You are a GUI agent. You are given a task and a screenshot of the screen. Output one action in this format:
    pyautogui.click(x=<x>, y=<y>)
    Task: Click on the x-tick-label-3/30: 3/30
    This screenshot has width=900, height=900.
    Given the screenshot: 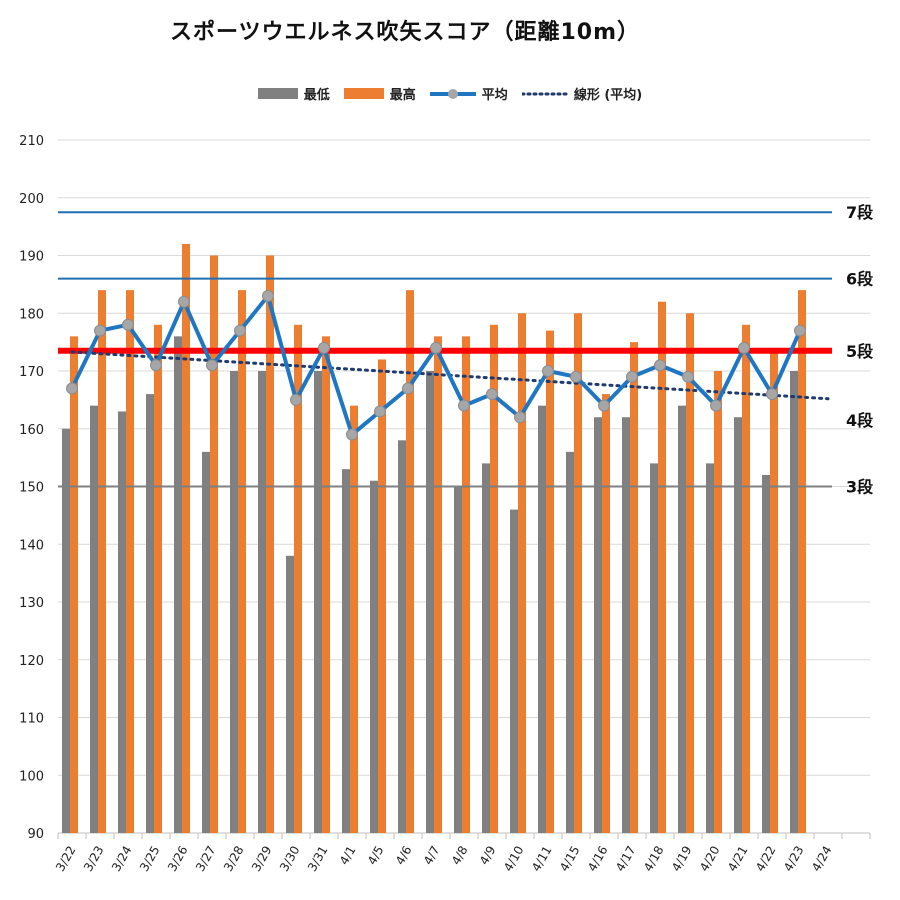 What is the action you would take?
    pyautogui.click(x=290, y=859)
    